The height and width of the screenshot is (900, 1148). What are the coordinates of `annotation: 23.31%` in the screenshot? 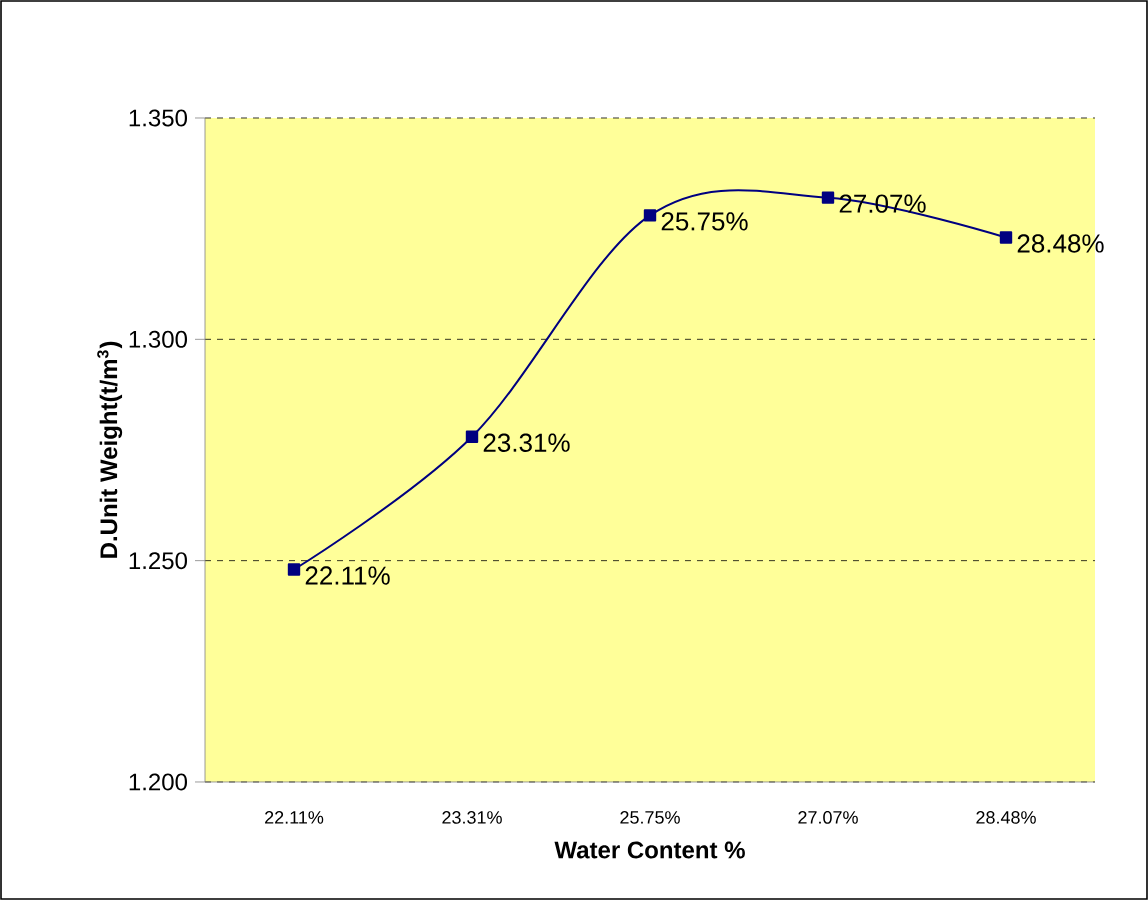 It's located at (526, 442).